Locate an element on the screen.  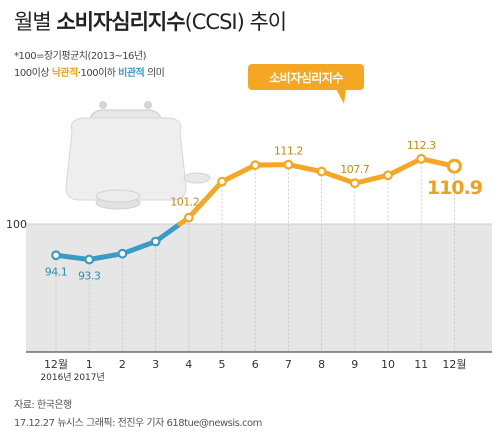
data-label: 107.7 is located at coordinates (354, 169).